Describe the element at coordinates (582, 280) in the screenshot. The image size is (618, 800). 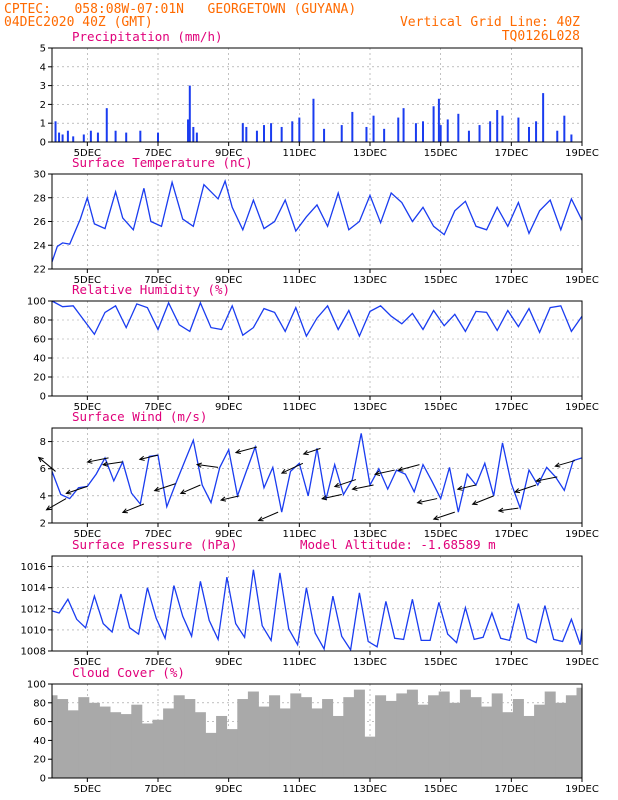
I see `x-tick-label: 19DEC` at that location.